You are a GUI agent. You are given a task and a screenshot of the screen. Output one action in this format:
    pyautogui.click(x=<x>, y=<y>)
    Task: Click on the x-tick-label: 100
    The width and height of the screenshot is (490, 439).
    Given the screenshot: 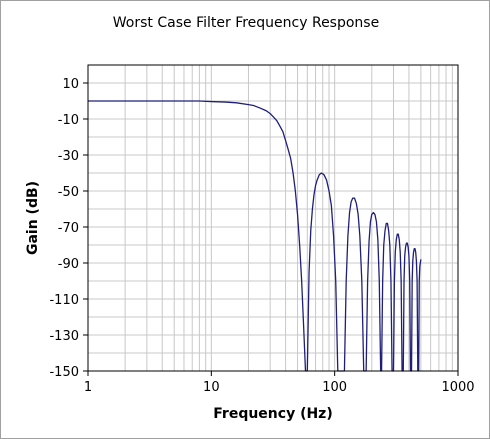 What is the action you would take?
    pyautogui.click(x=334, y=387)
    